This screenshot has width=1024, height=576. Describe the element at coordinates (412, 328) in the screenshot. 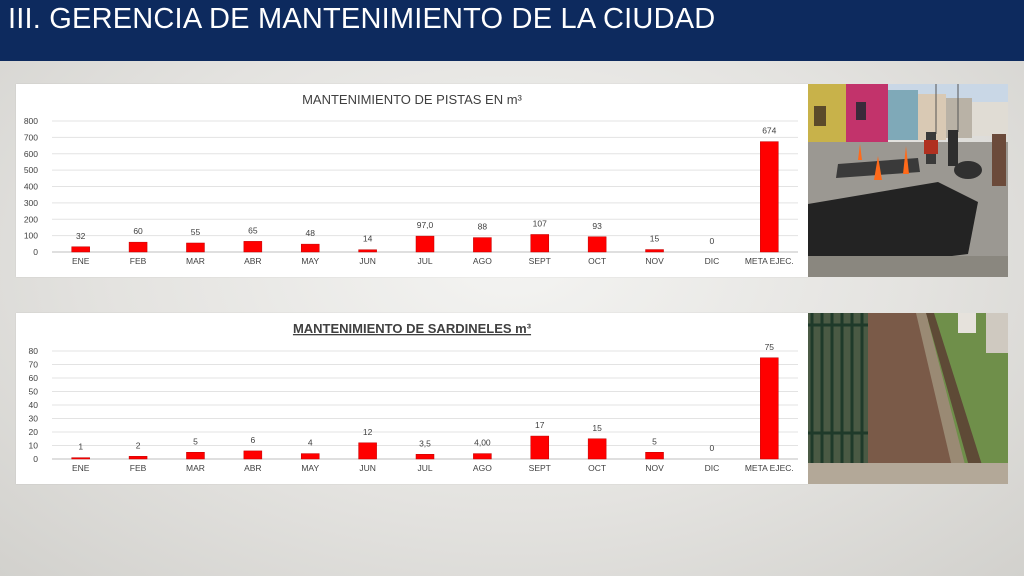

I see `chart-title: MANTENIMIENTO DE SARDINELES m³` at that location.